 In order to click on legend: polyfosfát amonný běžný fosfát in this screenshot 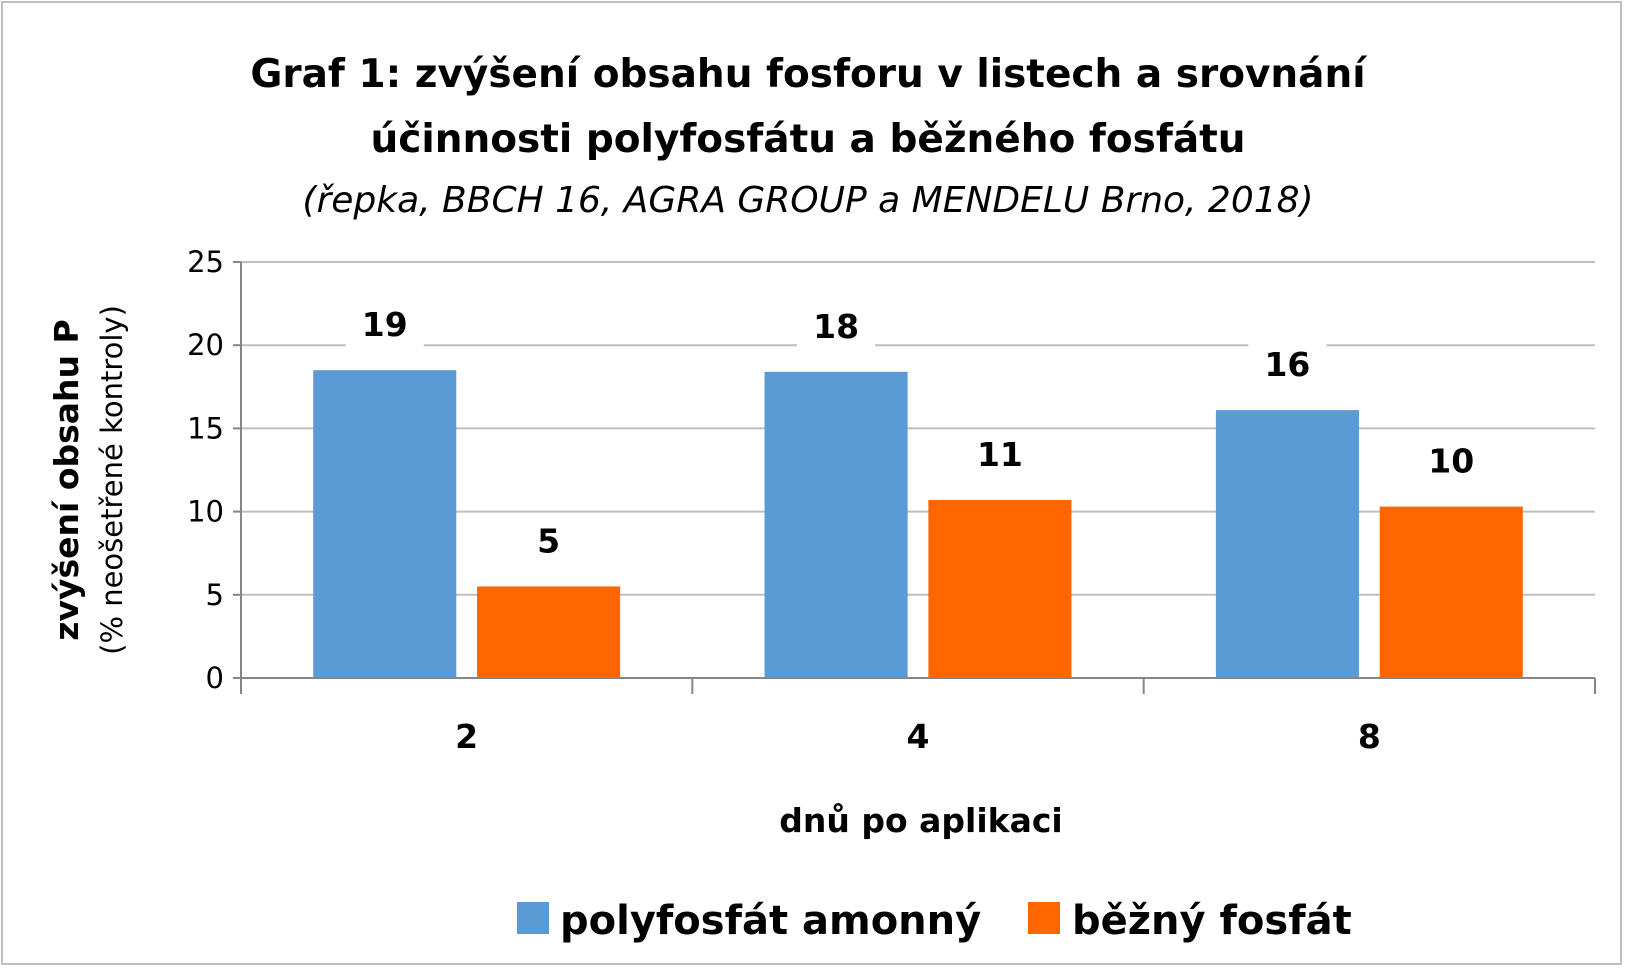, I will do `click(934, 921)`.